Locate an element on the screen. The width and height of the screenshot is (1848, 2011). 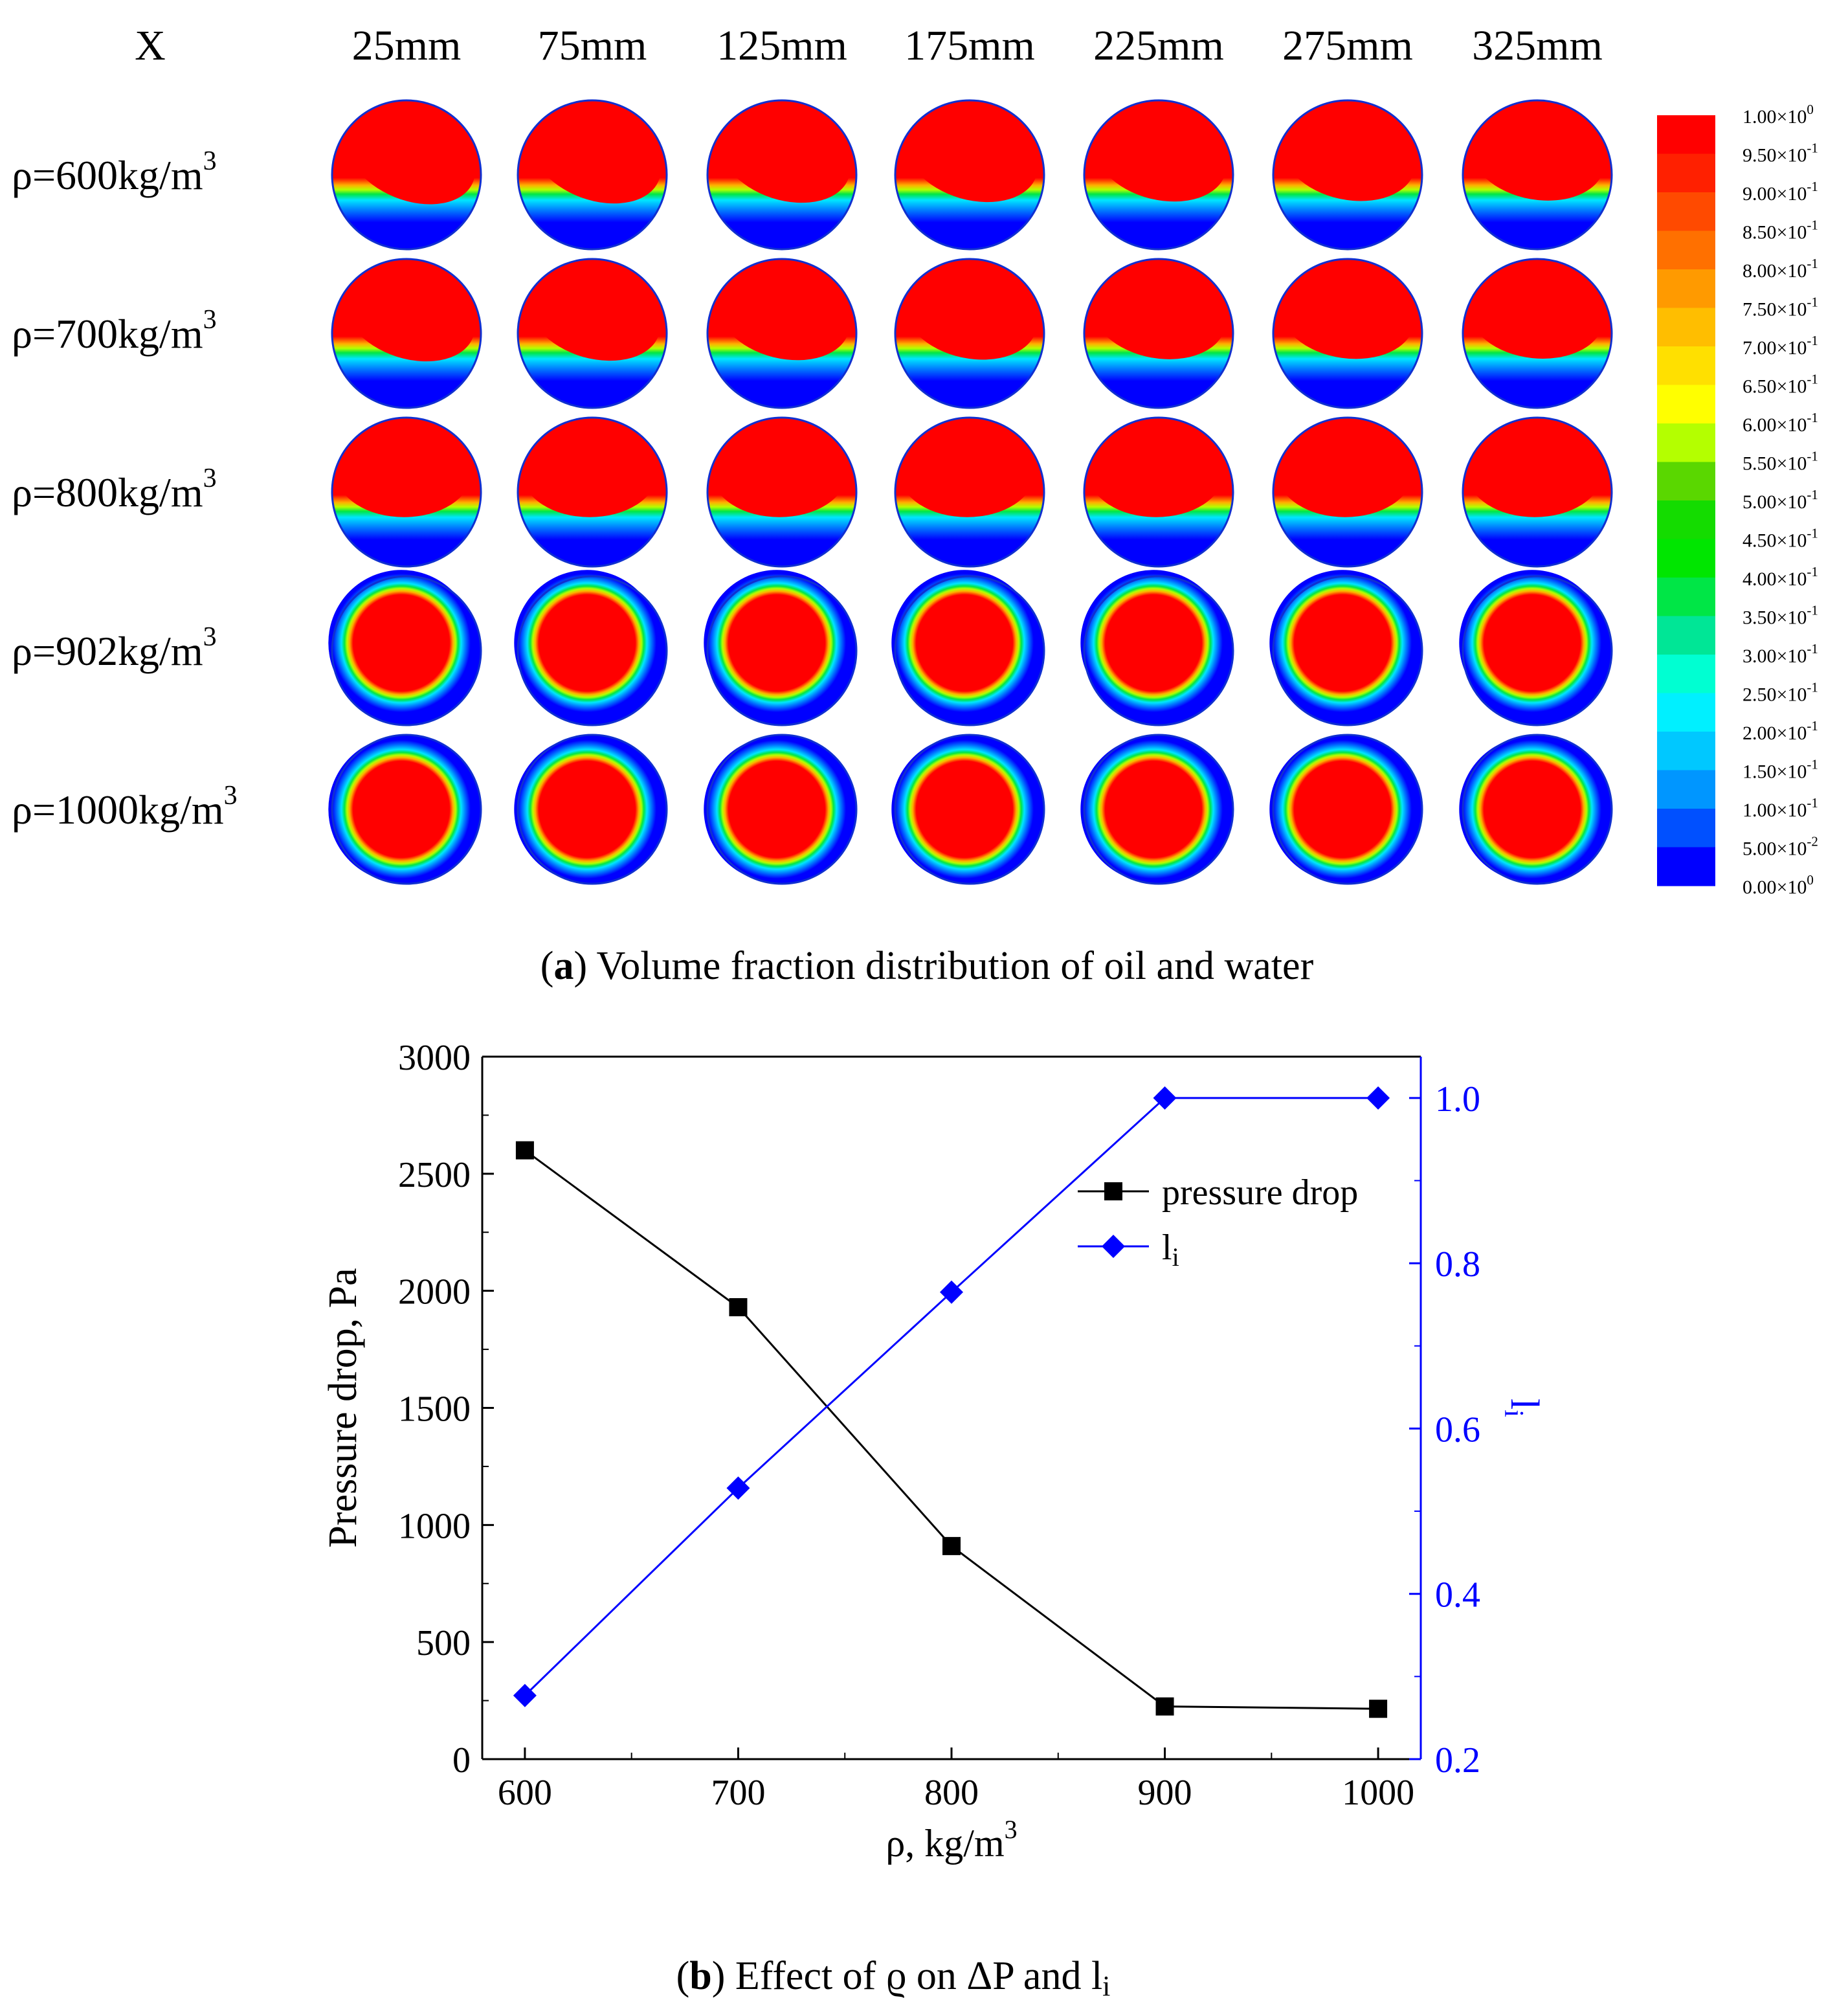
x-tick-label: 900 is located at coordinates (1165, 1793).